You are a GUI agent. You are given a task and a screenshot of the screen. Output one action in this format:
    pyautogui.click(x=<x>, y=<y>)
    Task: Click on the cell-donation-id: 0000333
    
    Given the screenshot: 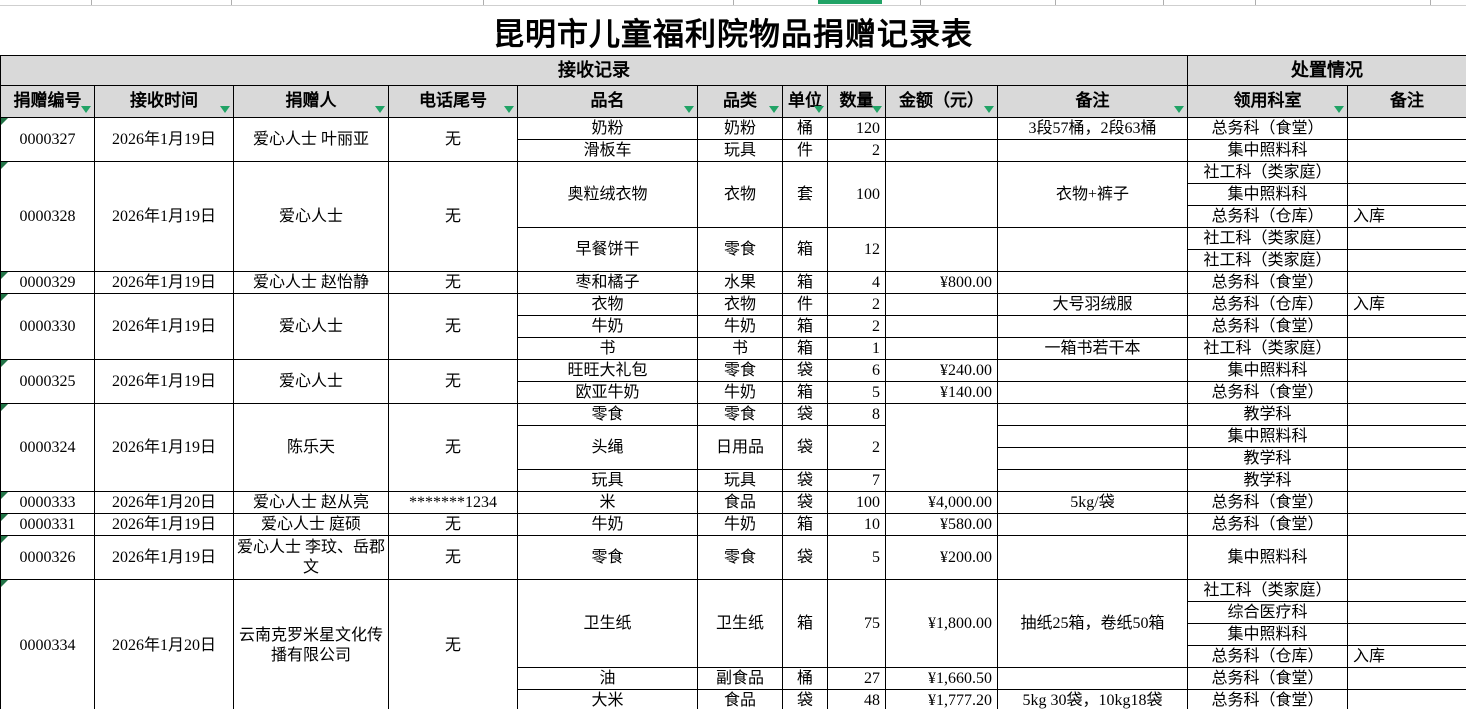 What is the action you would take?
    pyautogui.click(x=47, y=502)
    